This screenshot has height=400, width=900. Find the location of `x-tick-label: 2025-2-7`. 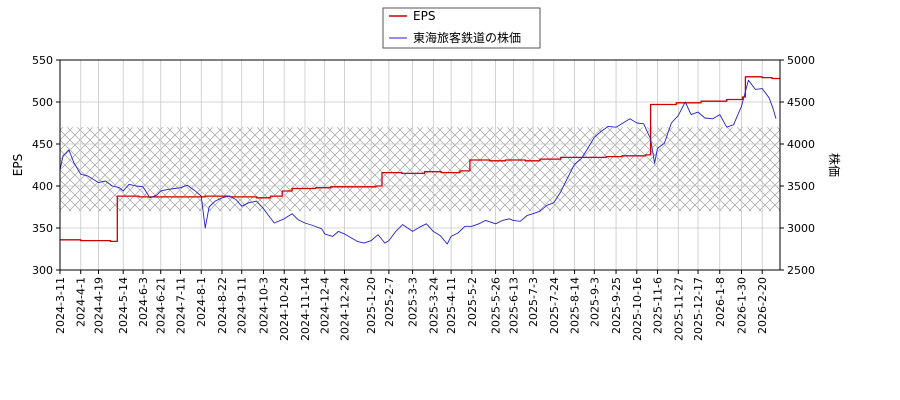

x-tick-label: 2025-2-7 is located at coordinates (389, 302).